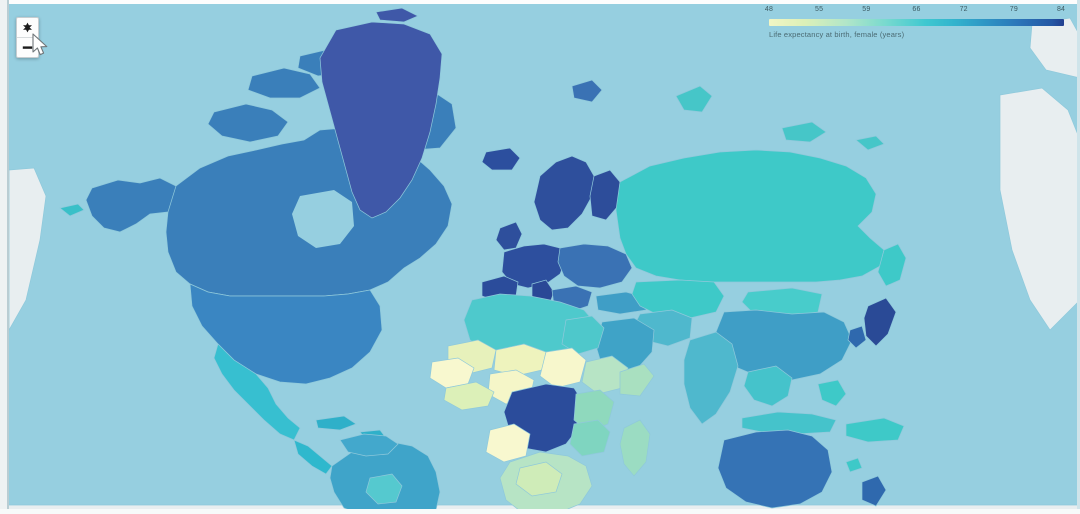  I want to click on legend-tick-row: 48 55 59 66 72 79 84, so click(915, 12).